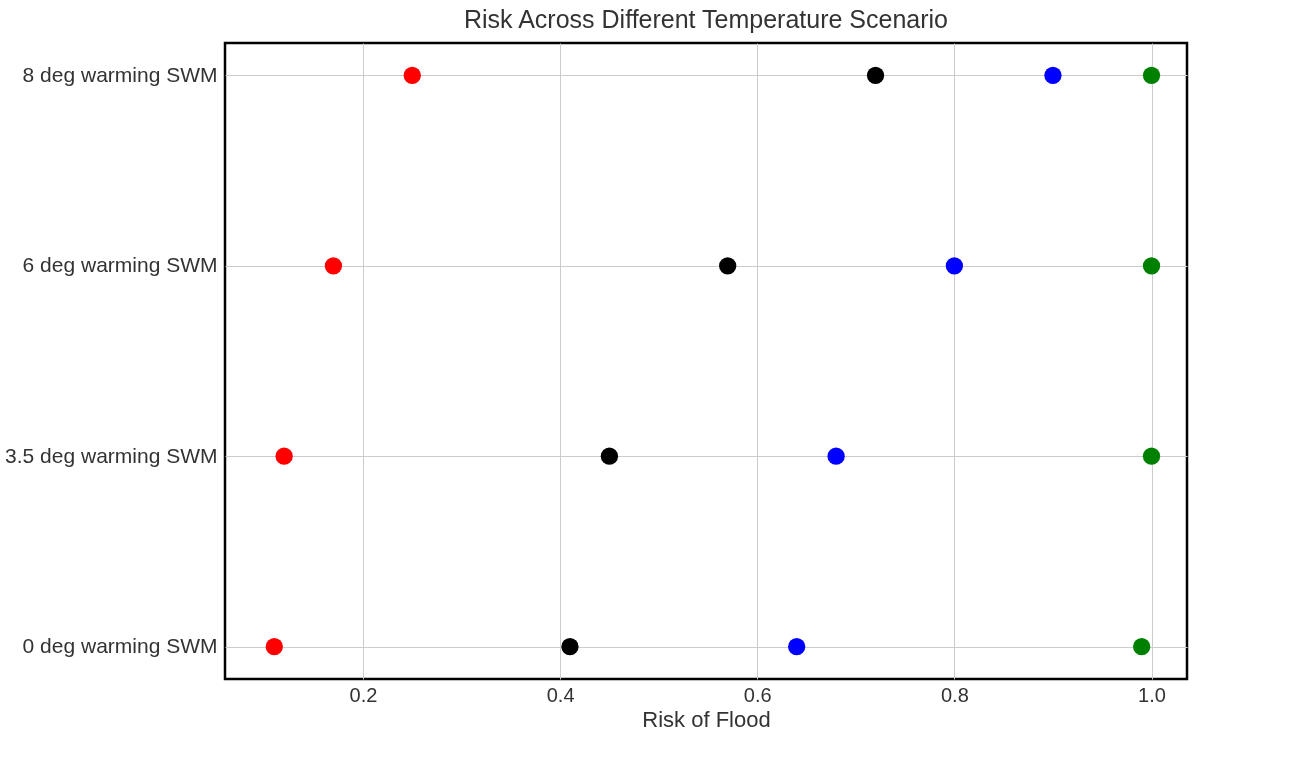 This screenshot has width=1291, height=760. I want to click on x-tick-label: 0.2, so click(363, 694).